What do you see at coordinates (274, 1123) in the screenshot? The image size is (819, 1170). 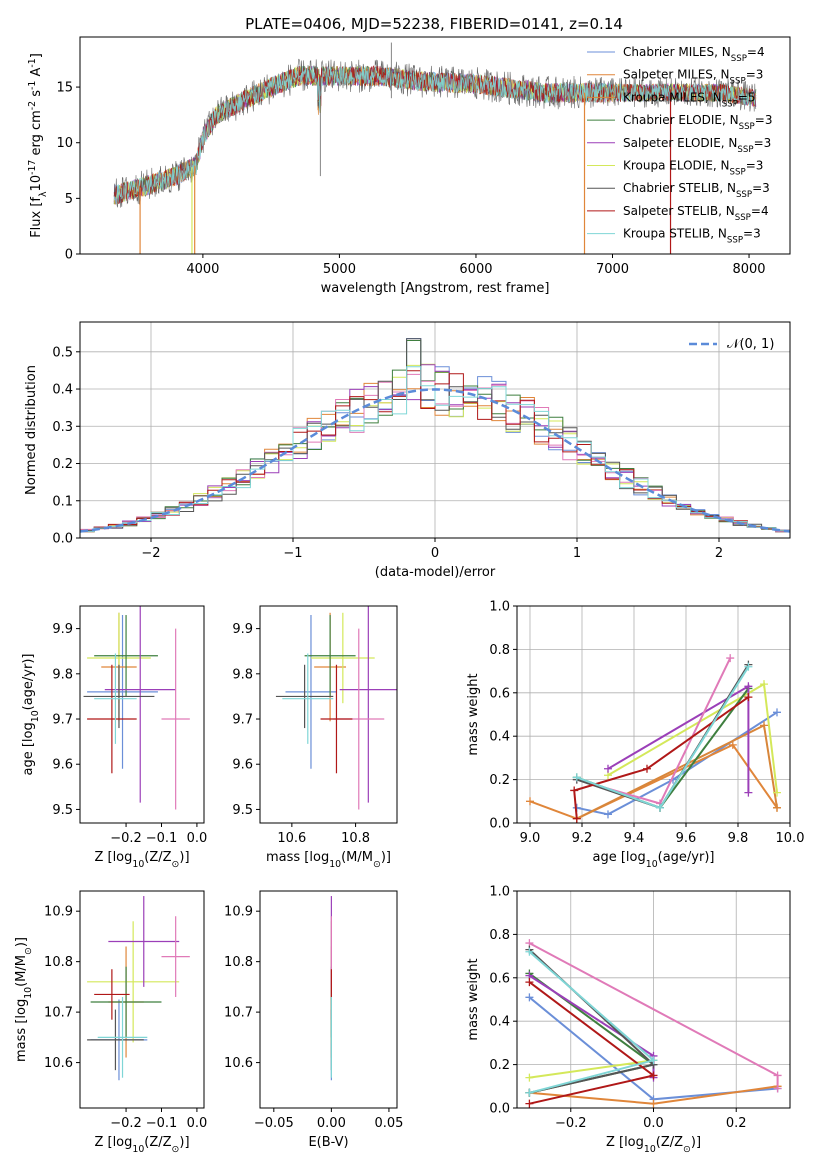 I see `x-tick-label: −0.05` at bounding box center [274, 1123].